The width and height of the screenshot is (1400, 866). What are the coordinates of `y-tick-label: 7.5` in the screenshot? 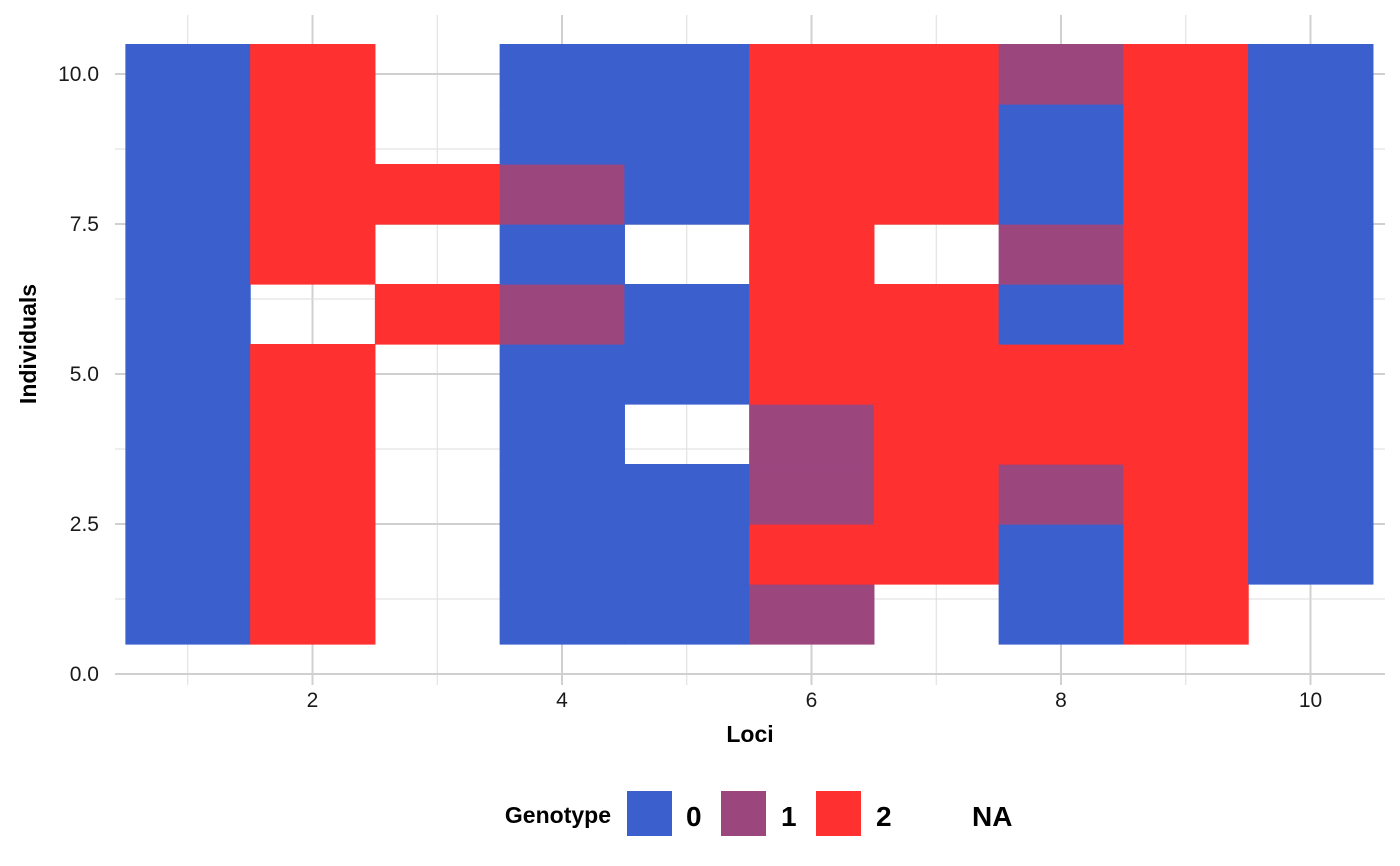 It's located at (84, 224).